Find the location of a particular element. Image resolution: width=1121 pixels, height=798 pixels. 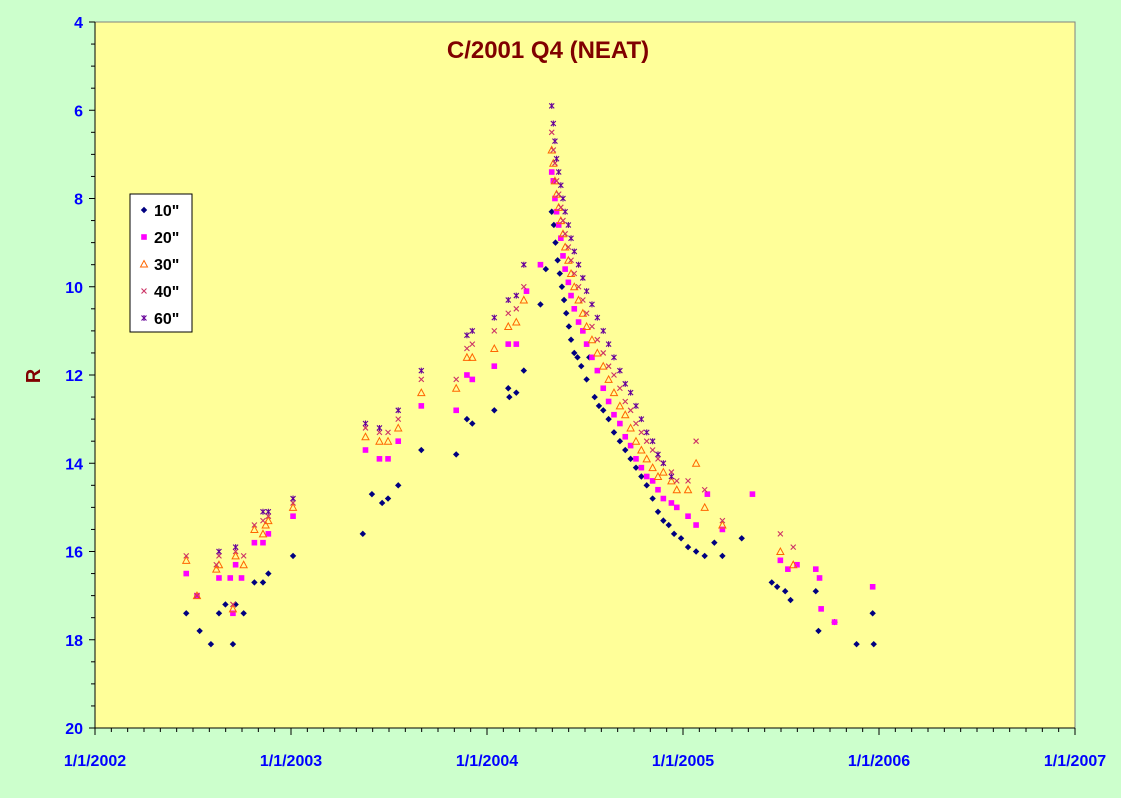

x-tick-label: 1/1/2003 is located at coordinates (291, 761).